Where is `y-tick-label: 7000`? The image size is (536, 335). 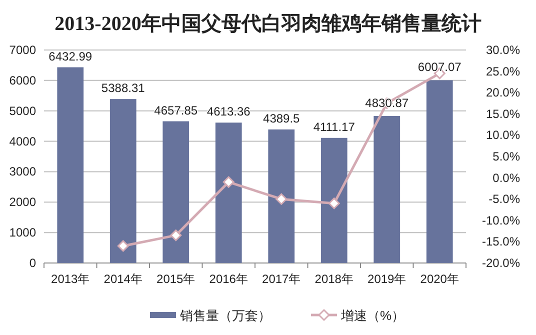
y-tick-label: 7000 is located at coordinates (22, 50).